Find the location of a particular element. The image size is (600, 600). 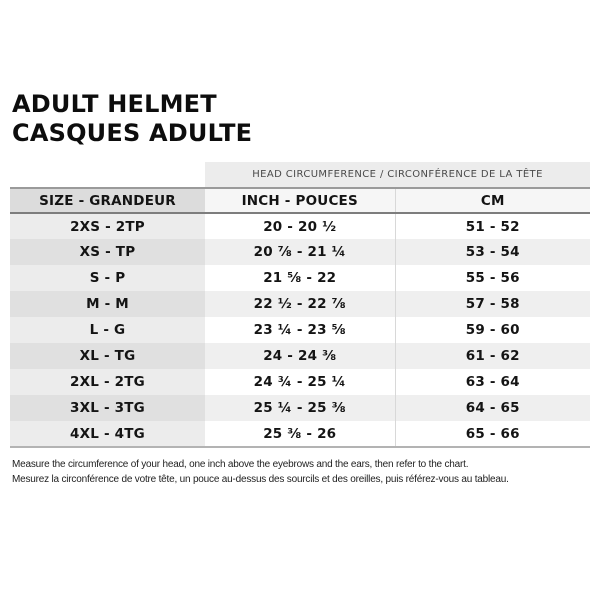

cell-inch: 20 ⅞ - 21 ¼ is located at coordinates (300, 252).